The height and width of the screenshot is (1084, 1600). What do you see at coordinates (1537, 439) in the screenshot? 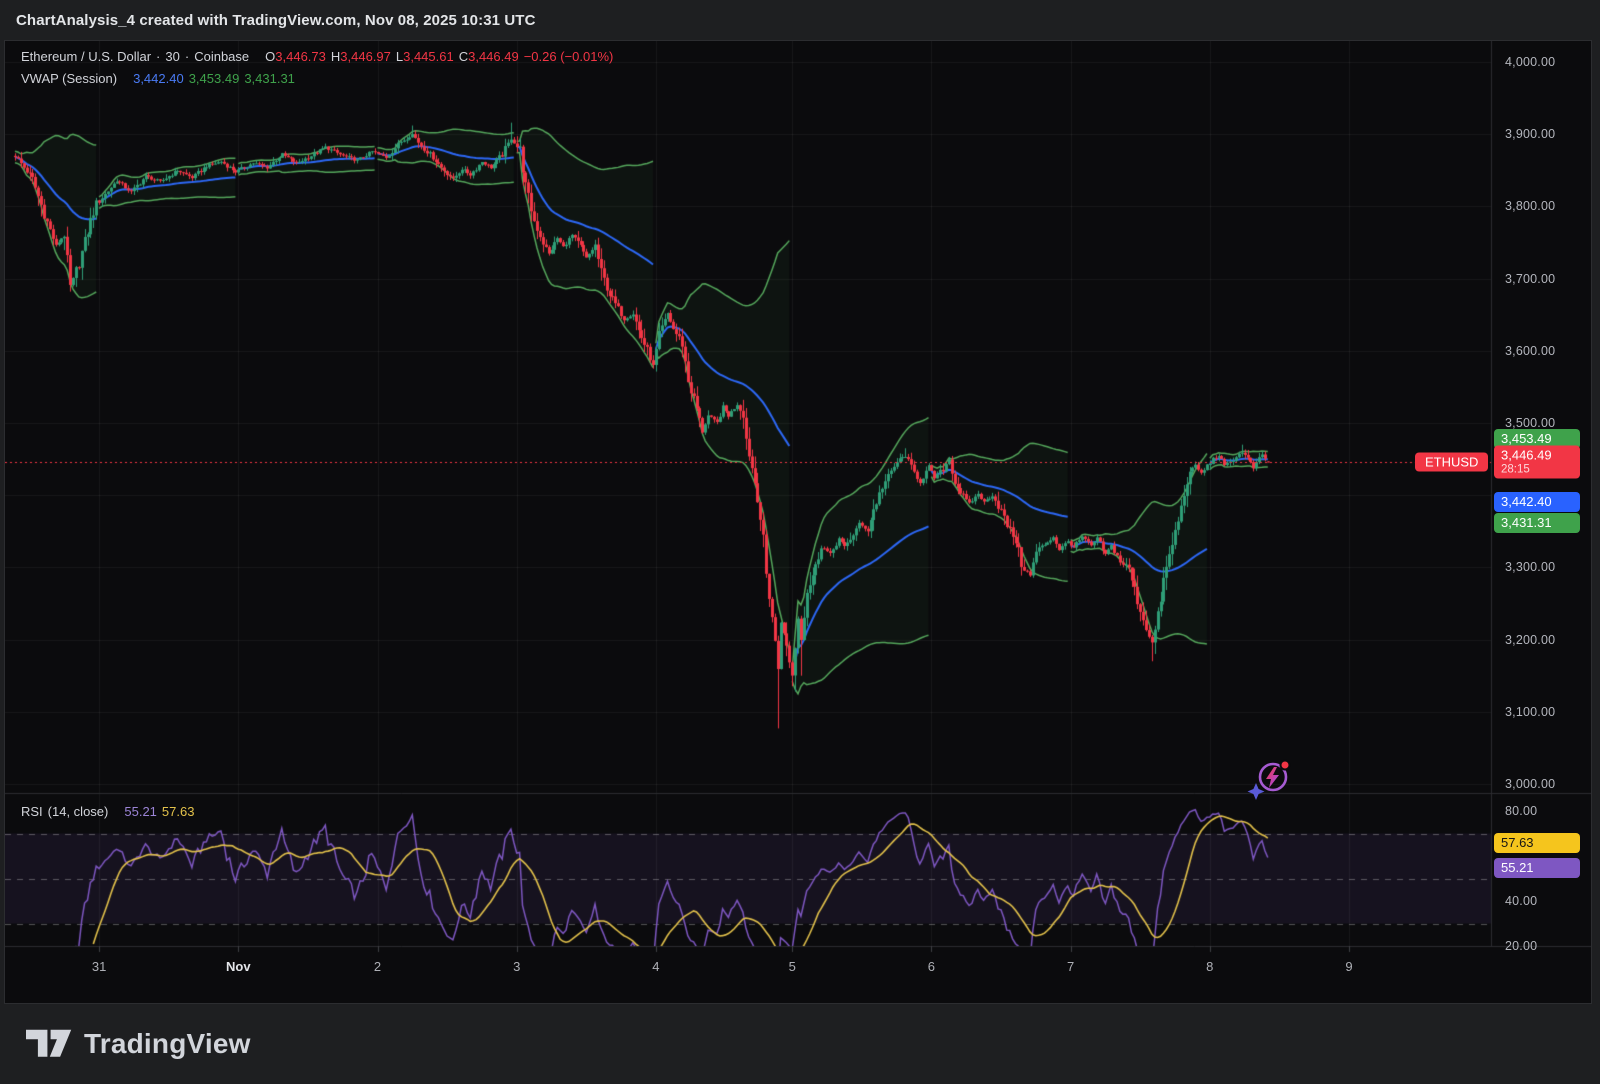
I see `vwap-band-badge: 3,453.49` at bounding box center [1537, 439].